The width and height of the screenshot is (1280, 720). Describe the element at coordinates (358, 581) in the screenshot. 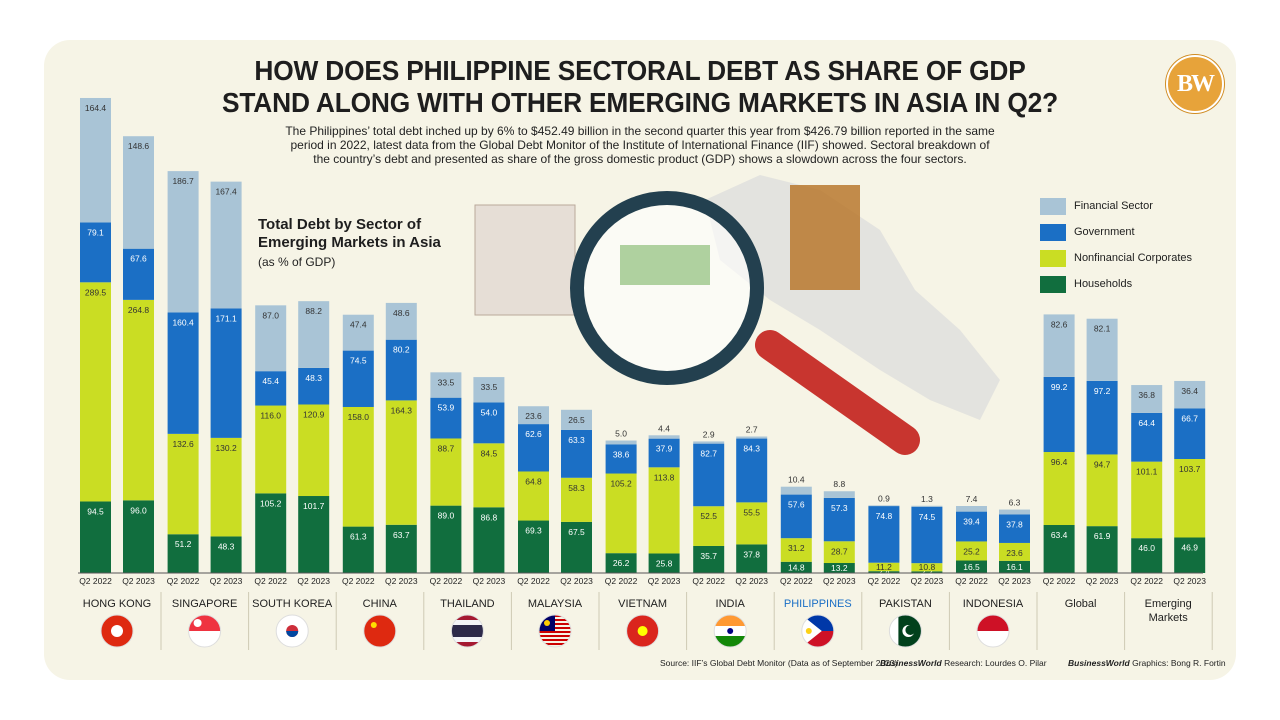

I see `period-label-china-0: Q2 2022` at that location.